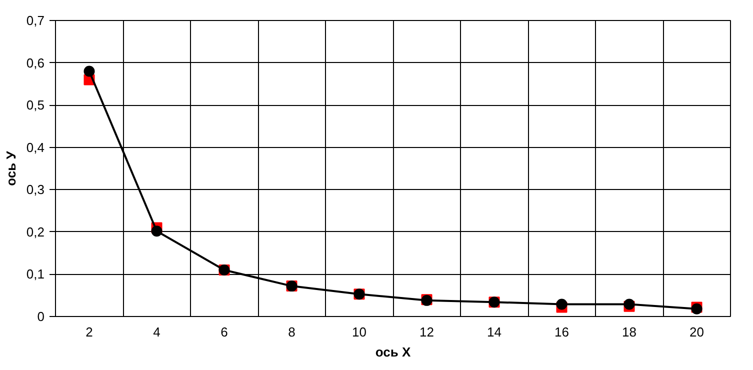 This screenshot has height=370, width=753. Describe the element at coordinates (35, 105) in the screenshot. I see `y-tick-label: 0,5` at that location.